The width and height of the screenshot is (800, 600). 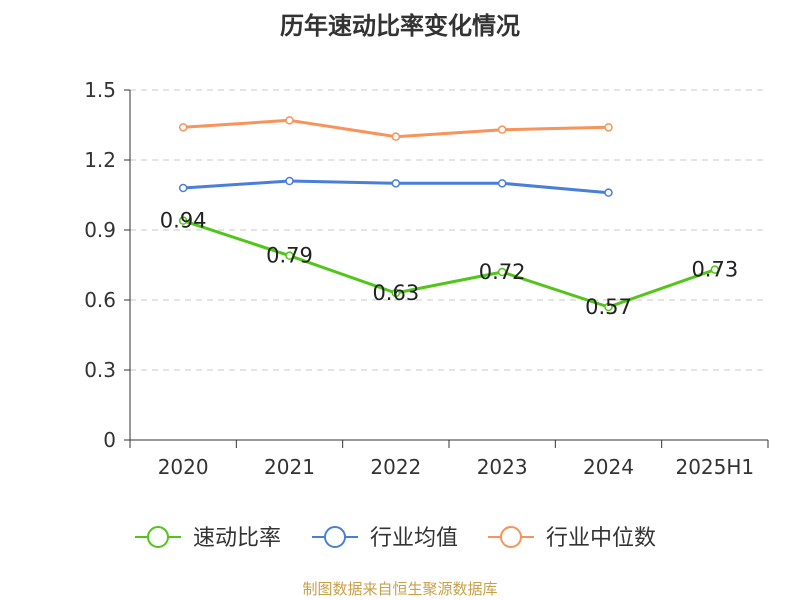 I want to click on legend-item-0: 速动比率, so click(x=208, y=538).